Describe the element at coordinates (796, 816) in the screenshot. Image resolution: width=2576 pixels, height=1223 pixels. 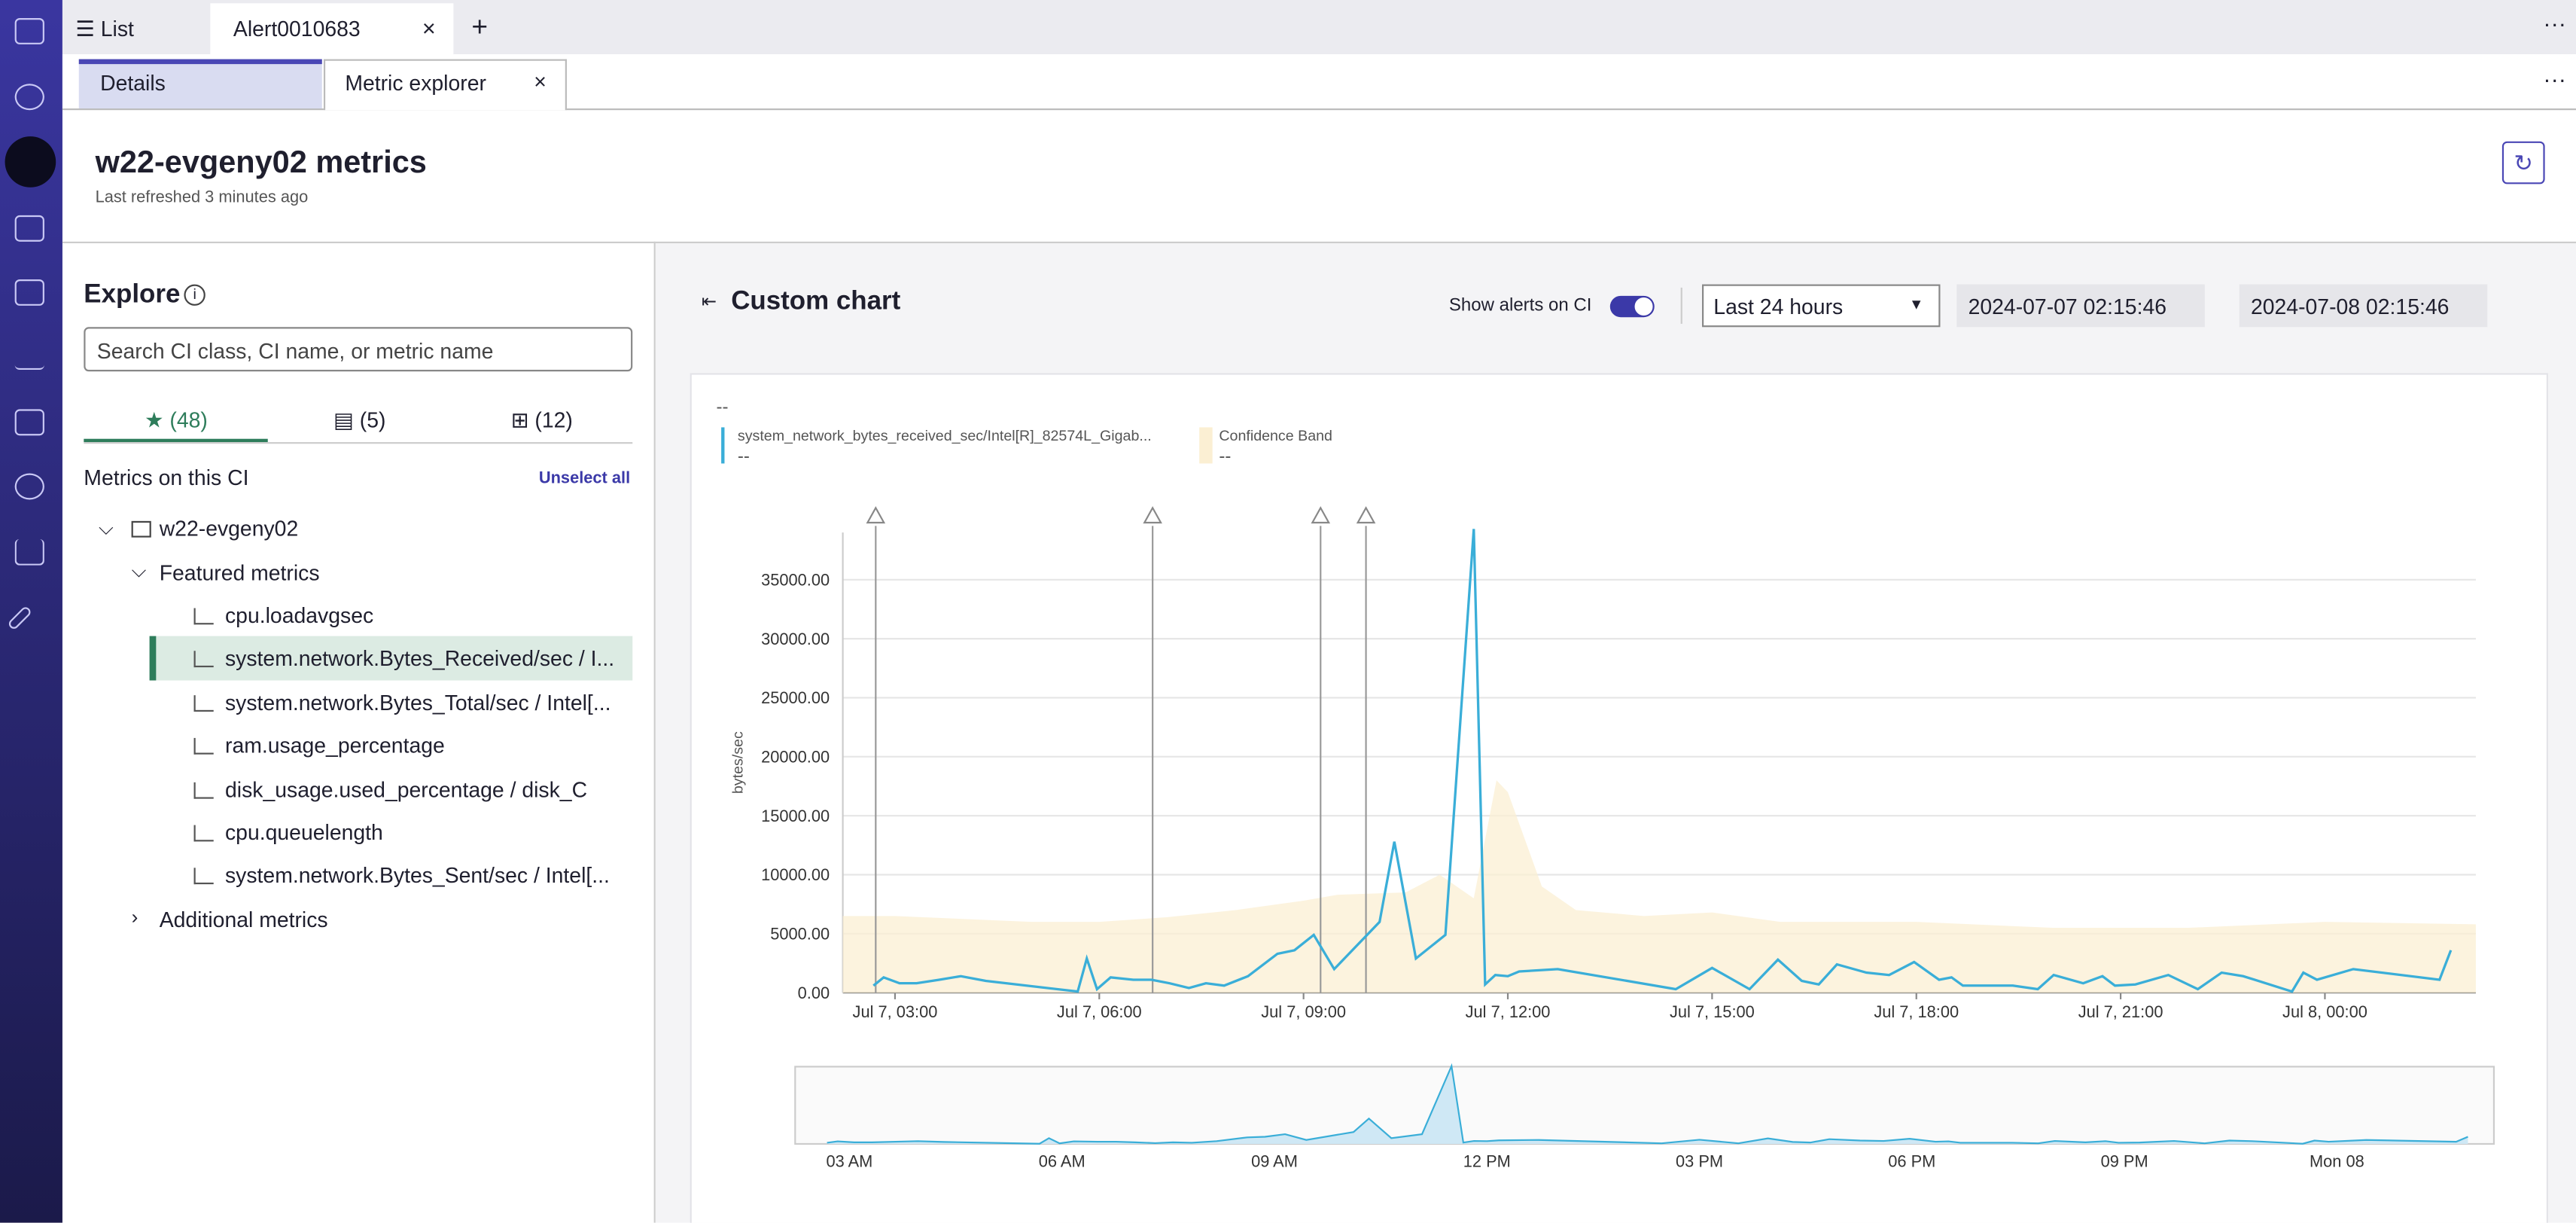
I see `y-tick-label: 15000.00` at that location.